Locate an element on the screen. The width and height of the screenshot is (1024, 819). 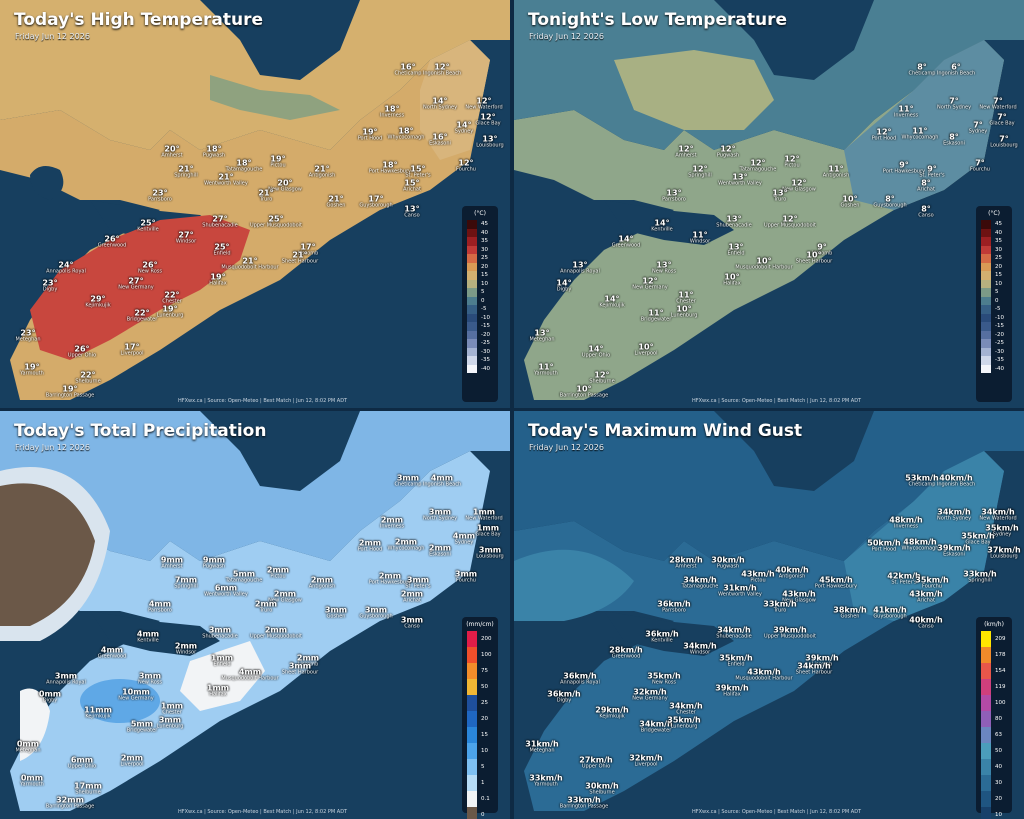
station-label: 43km/h New Glasgow is located at coordinates (799, 597).